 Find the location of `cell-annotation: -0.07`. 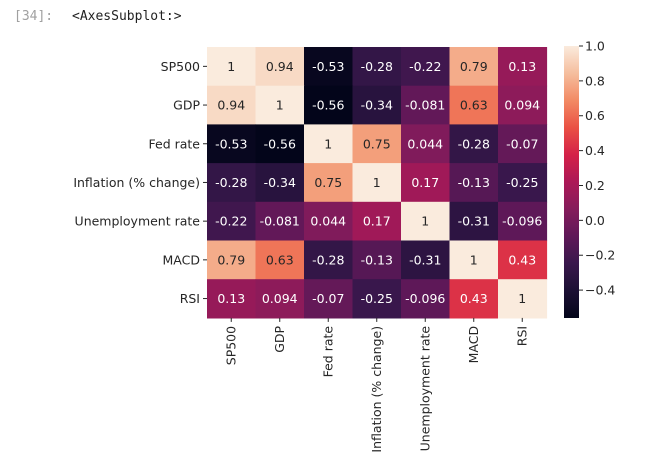

cell-annotation: -0.07 is located at coordinates (522, 143).